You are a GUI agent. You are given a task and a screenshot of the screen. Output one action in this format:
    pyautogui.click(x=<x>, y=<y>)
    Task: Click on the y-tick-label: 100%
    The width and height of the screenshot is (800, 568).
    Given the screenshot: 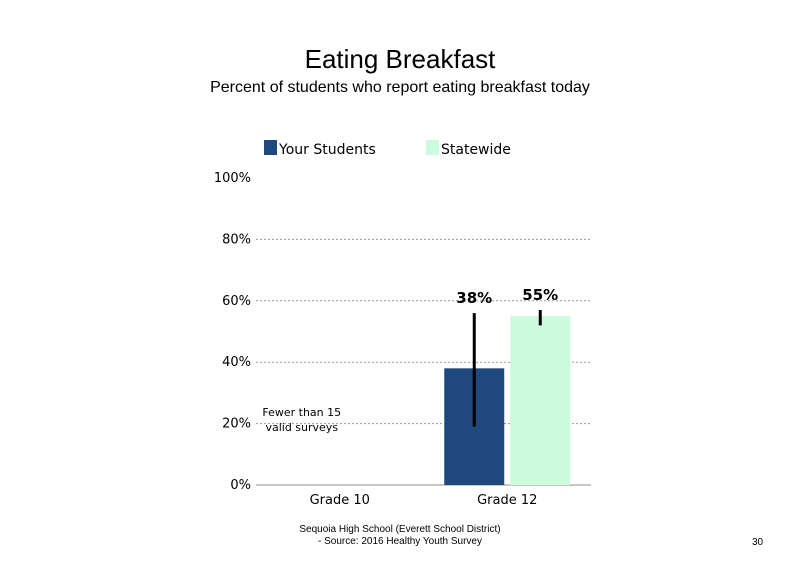 What is the action you would take?
    pyautogui.click(x=232, y=178)
    